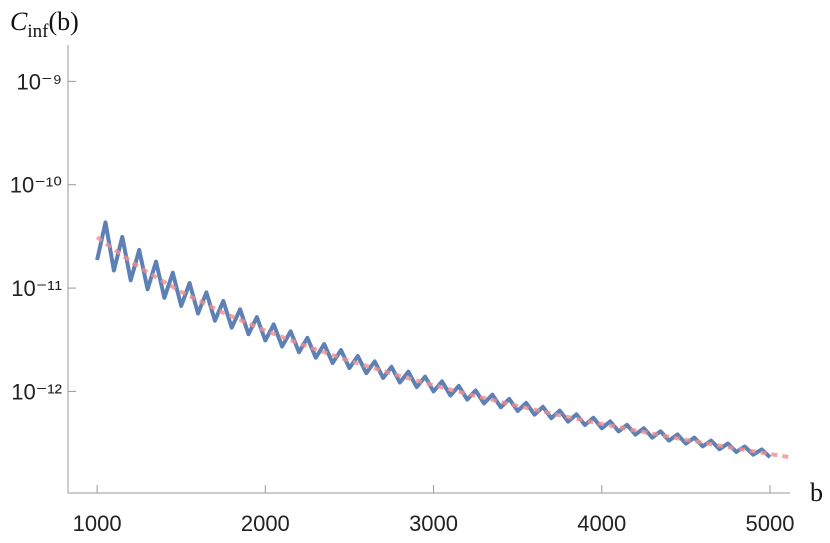  I want to click on y-label-subscript: inf, so click(38, 31).